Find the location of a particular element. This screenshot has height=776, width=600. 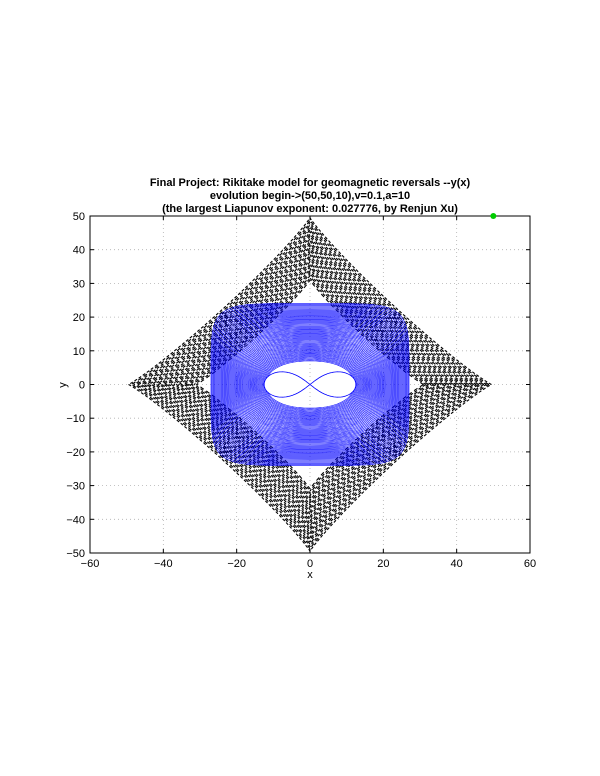

y-tick-label: 50 is located at coordinates (79, 217).